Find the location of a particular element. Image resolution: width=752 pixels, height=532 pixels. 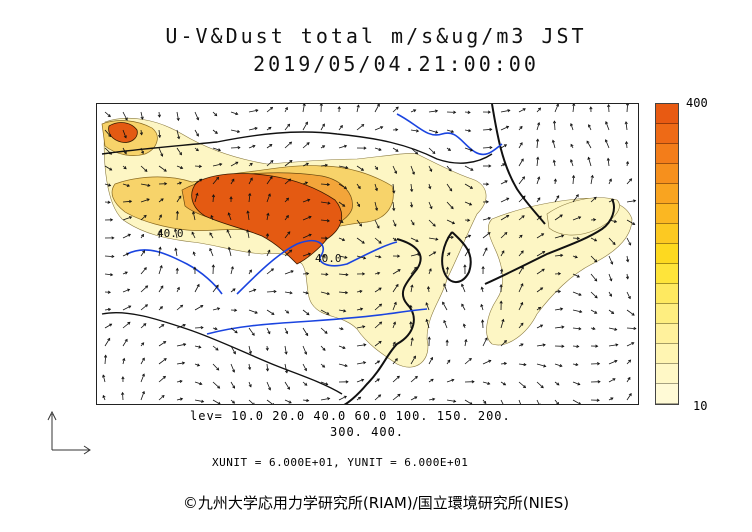

unit-info: XUNIT = 6.000E+01, YUNIT = 6.000E+01 is located at coordinates (340, 462).